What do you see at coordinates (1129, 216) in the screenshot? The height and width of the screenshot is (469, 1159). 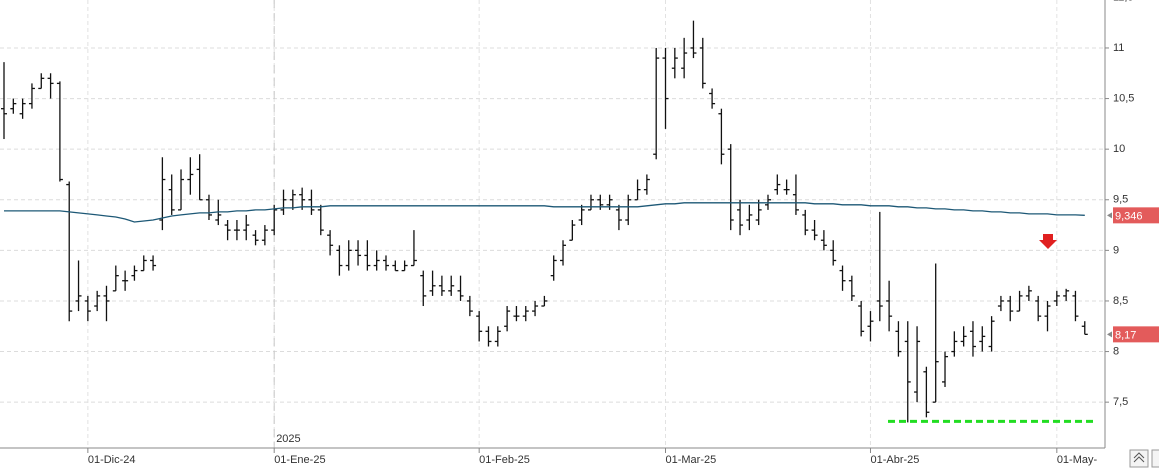 I see `value-tag-label: 9,346` at bounding box center [1129, 216].